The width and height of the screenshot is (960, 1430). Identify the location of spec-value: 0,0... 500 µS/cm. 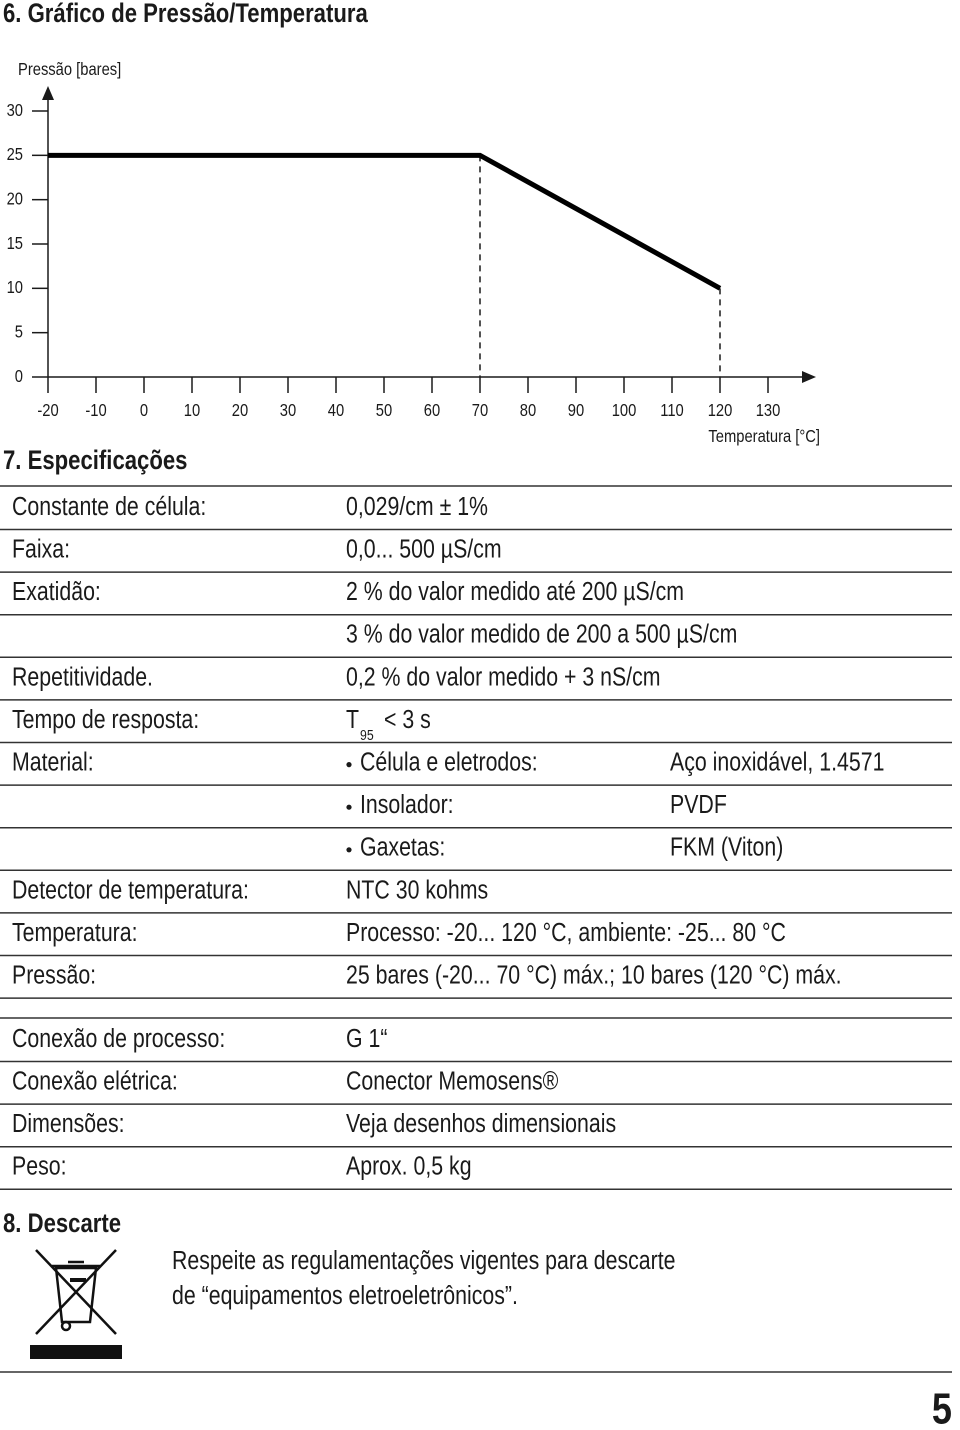
(424, 550).